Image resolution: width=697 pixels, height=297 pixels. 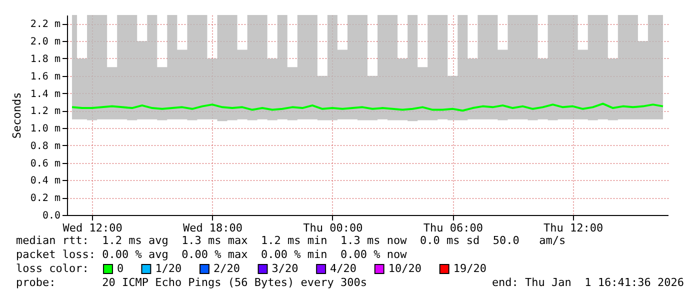 I want to click on text: probe: 20 ICMP Echo Pings (56 Bytes) every 300s, so click(x=191, y=282).